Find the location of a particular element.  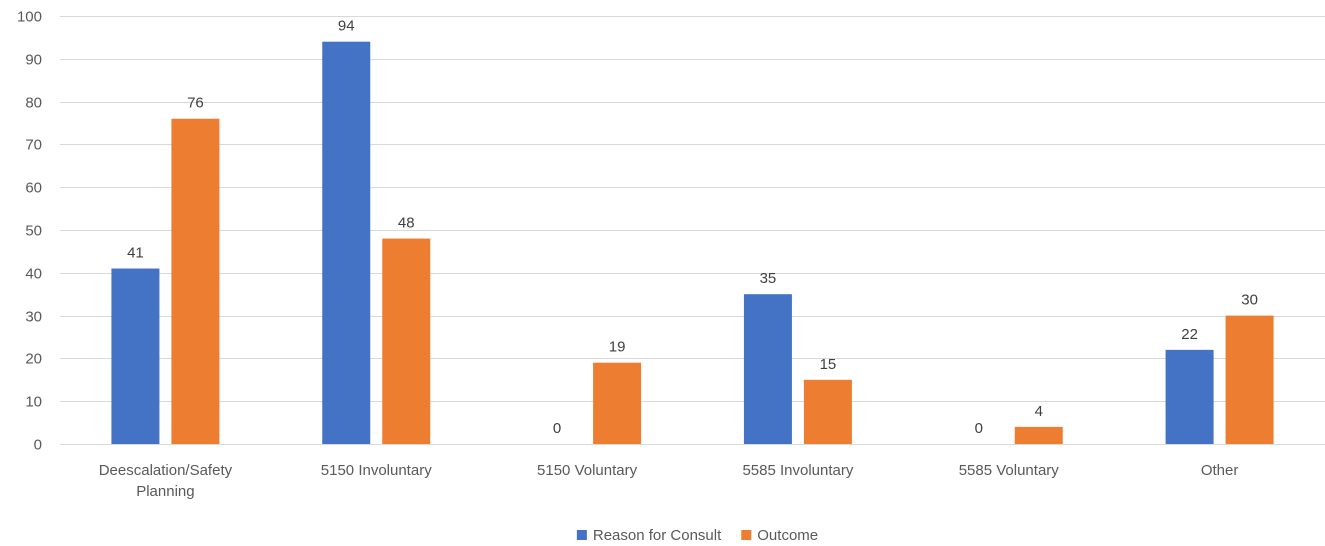

legend-label-1: Outcome is located at coordinates (787, 535).